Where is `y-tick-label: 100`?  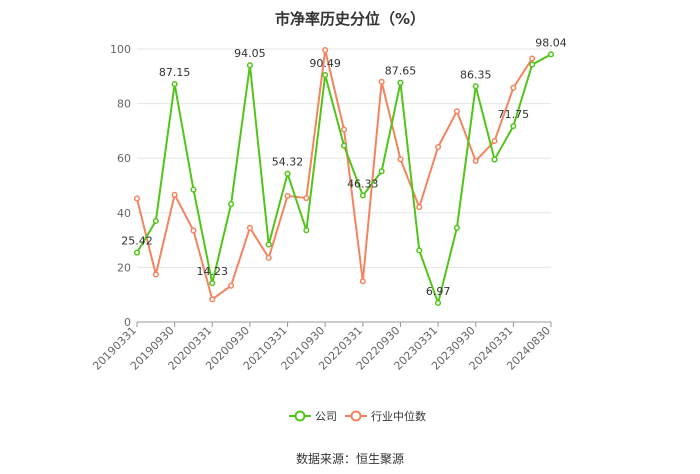 y-tick-label: 100 is located at coordinates (120, 49).